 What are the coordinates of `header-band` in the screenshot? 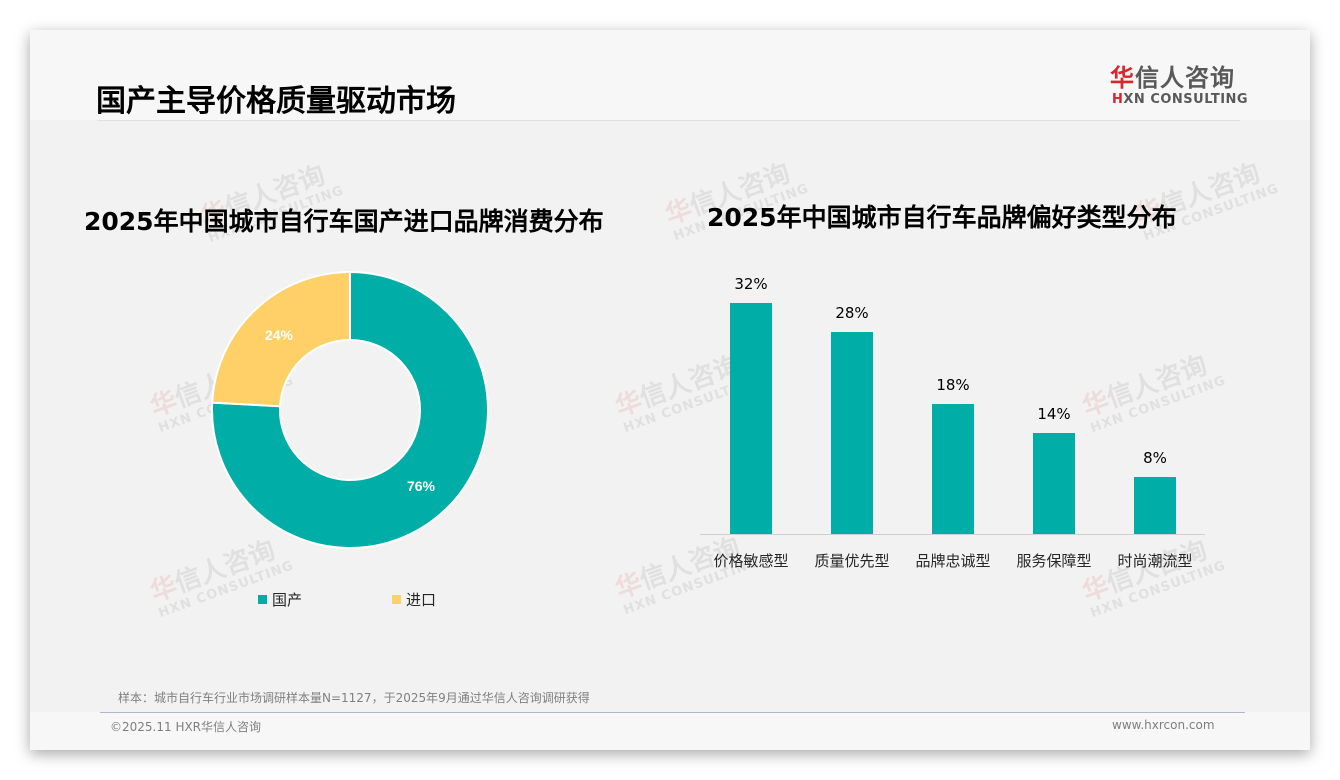 It's located at (670, 75).